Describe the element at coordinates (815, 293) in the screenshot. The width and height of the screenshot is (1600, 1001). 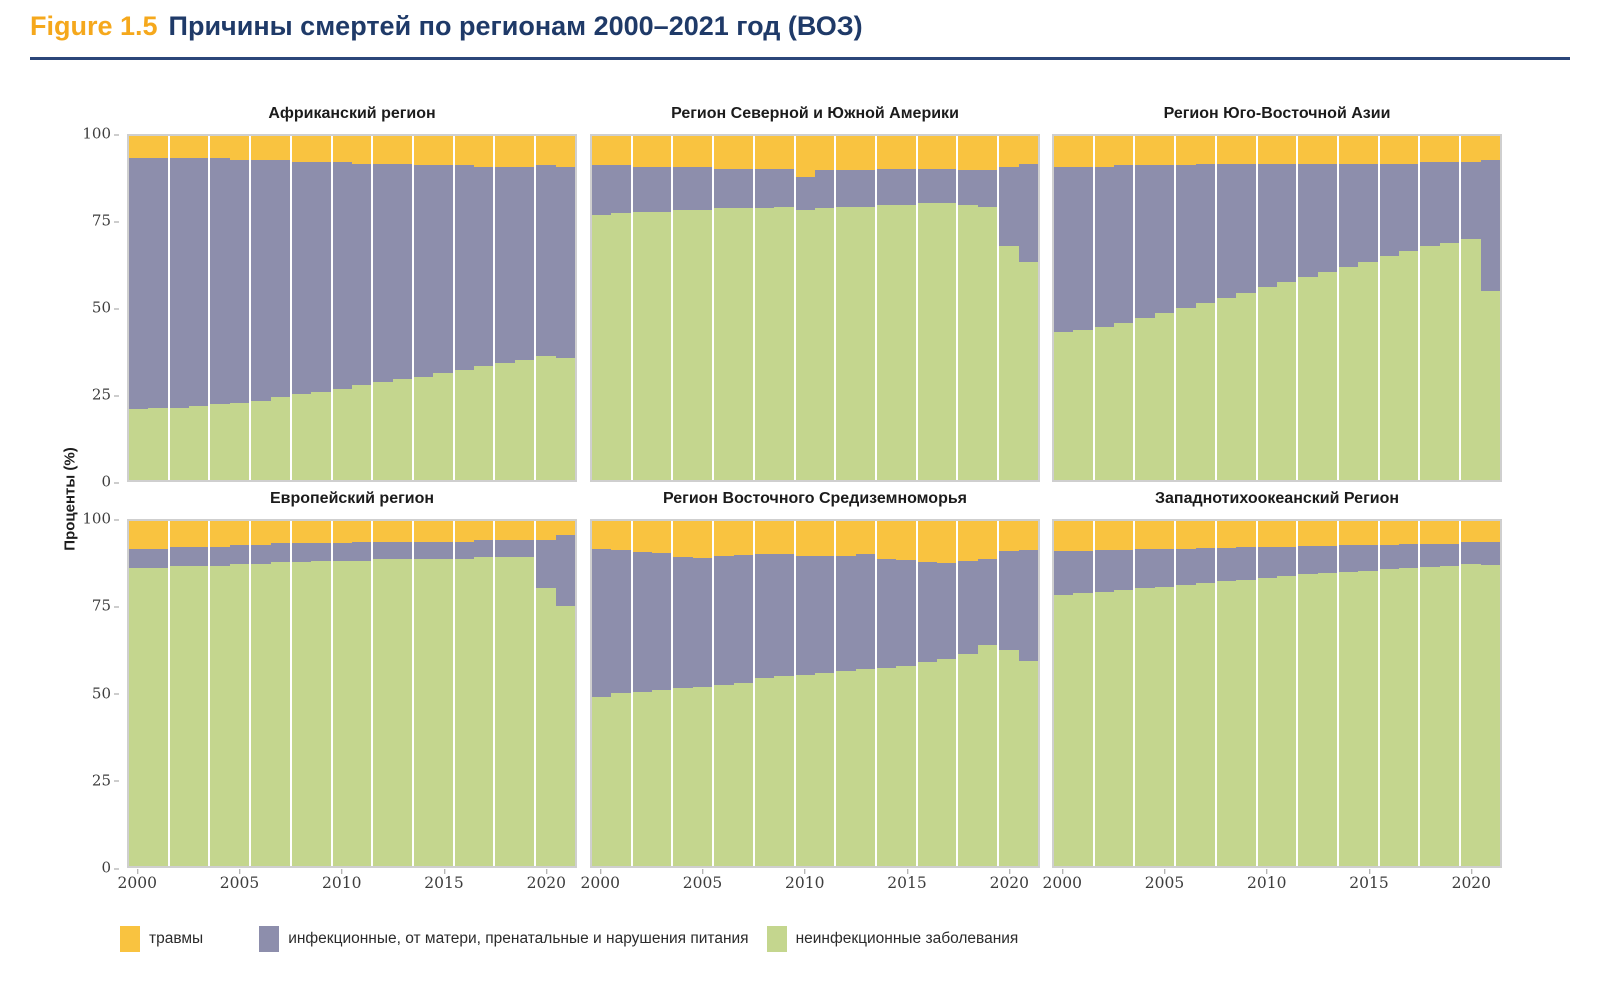
I see `subplot-americas-region: Регион Северной и Южной Америки` at that location.